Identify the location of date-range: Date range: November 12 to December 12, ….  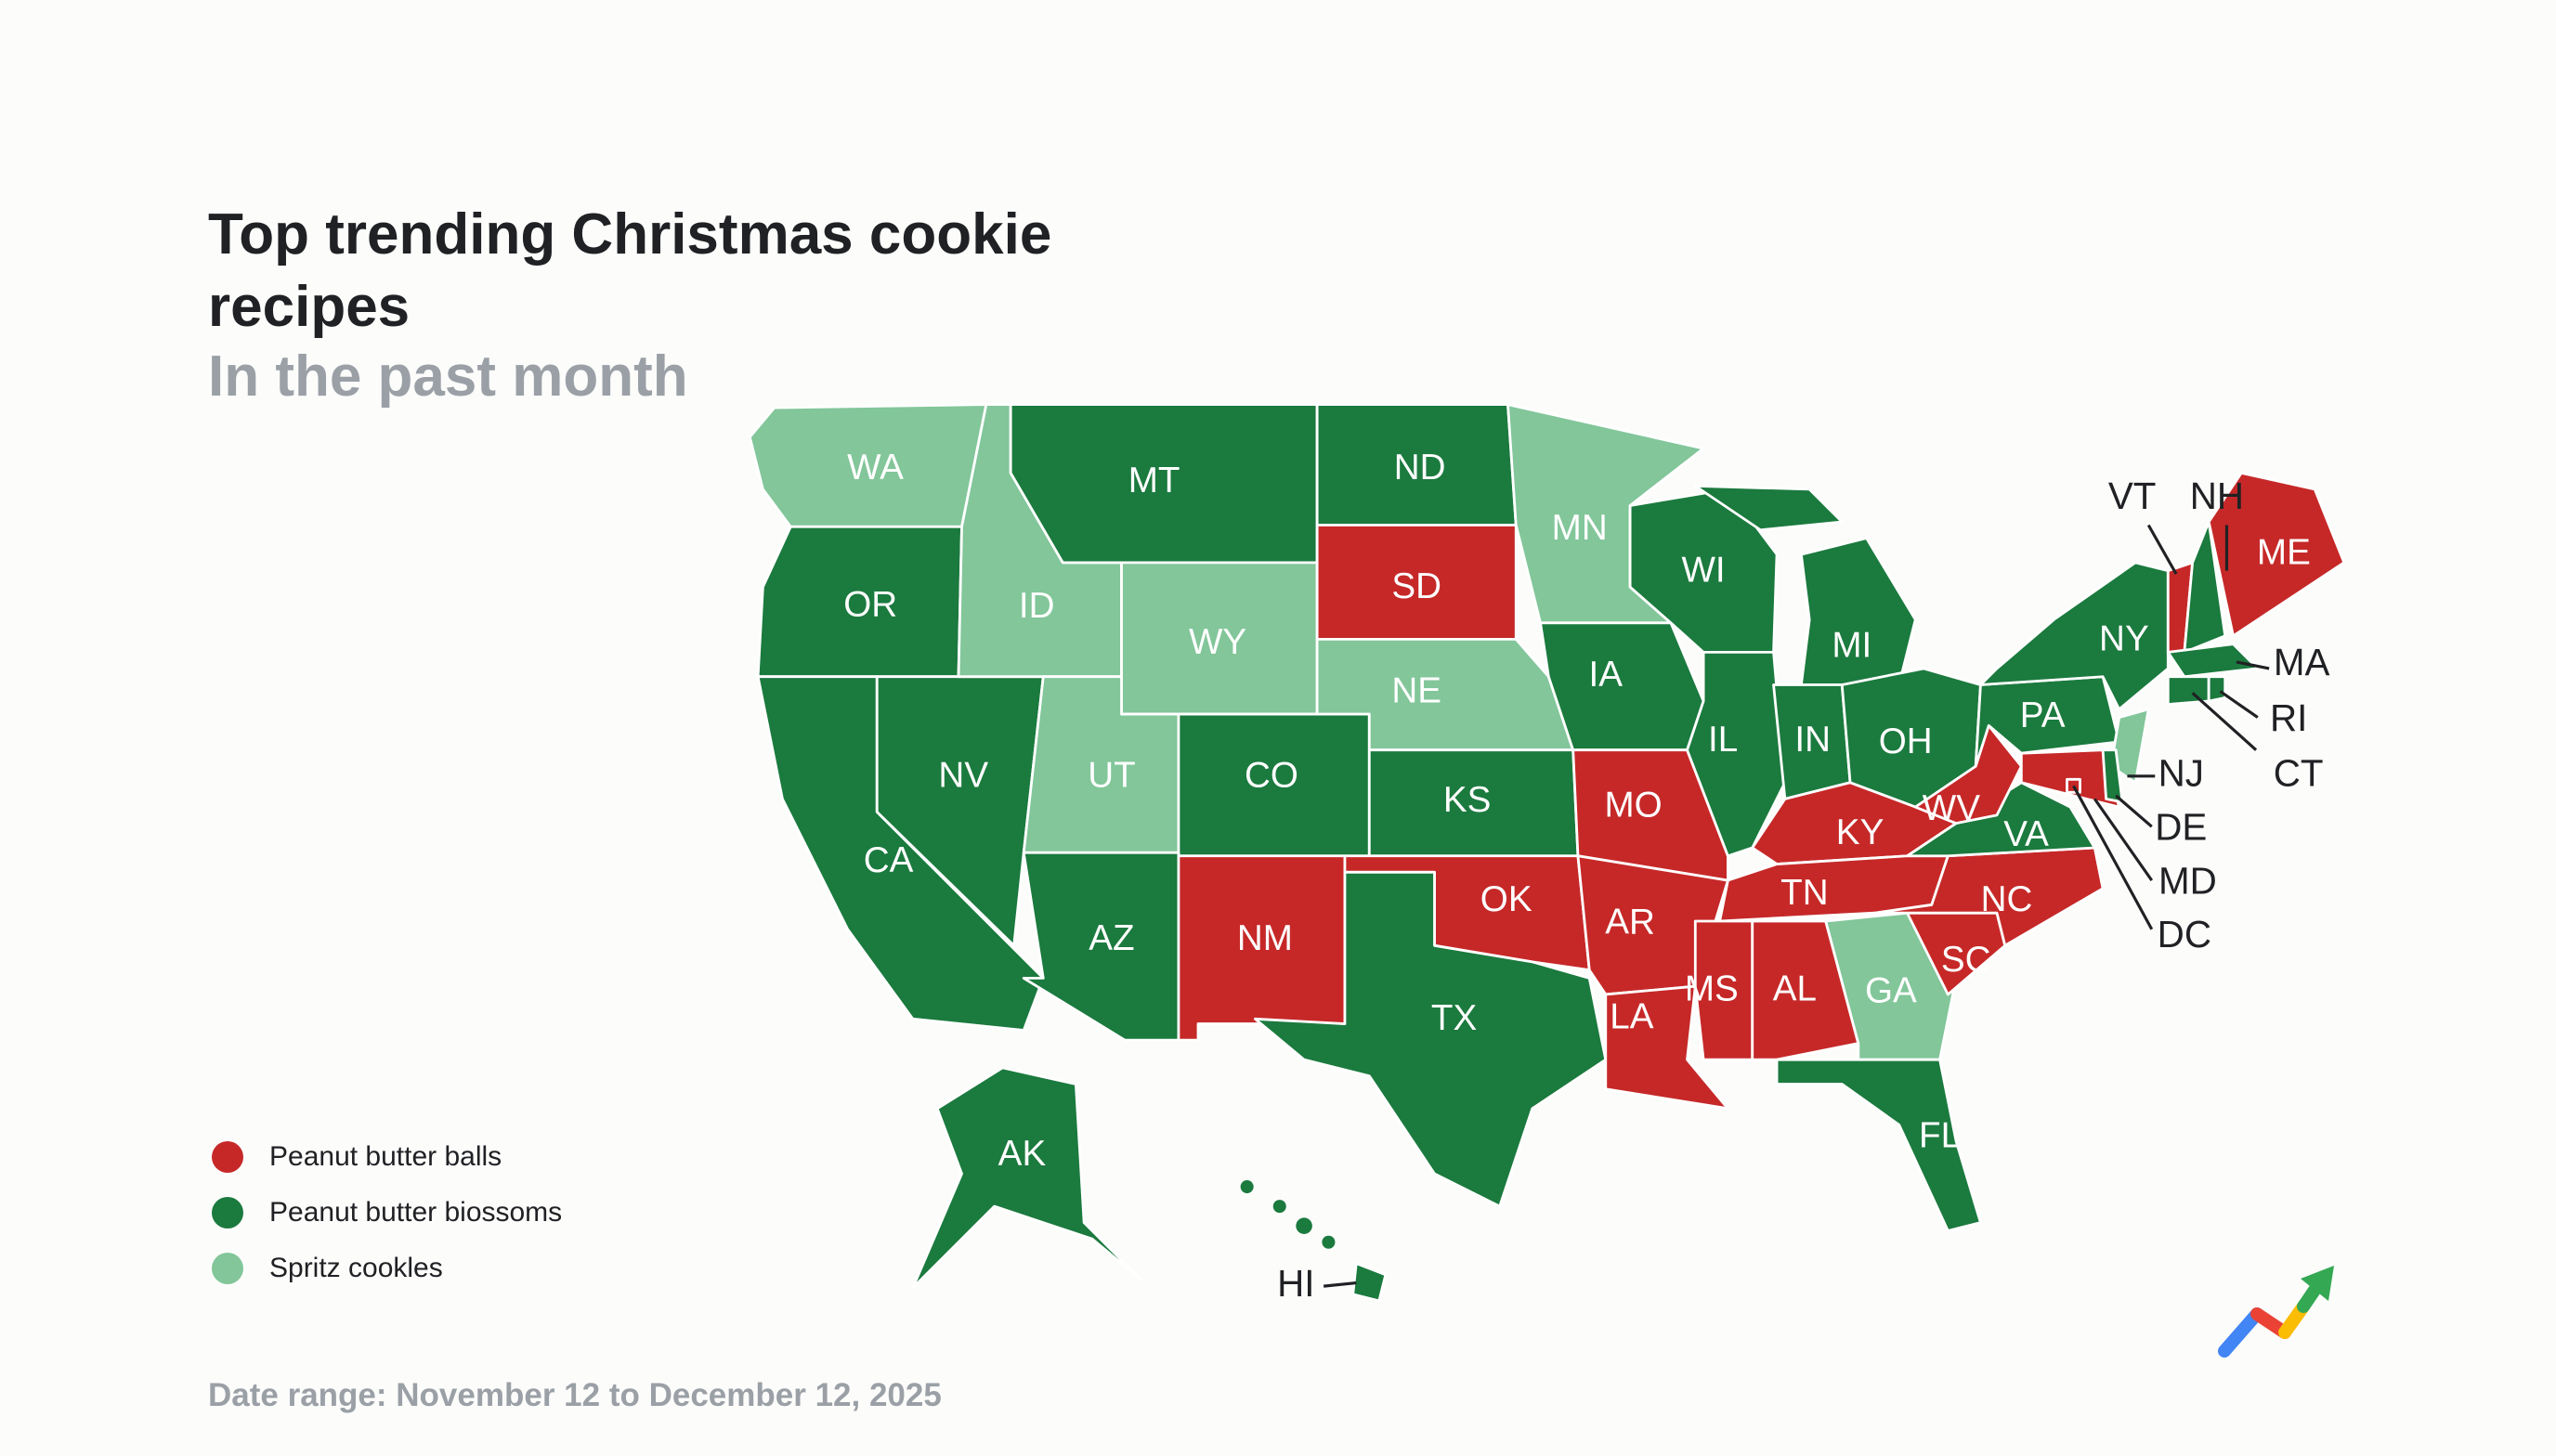
(575, 1395).